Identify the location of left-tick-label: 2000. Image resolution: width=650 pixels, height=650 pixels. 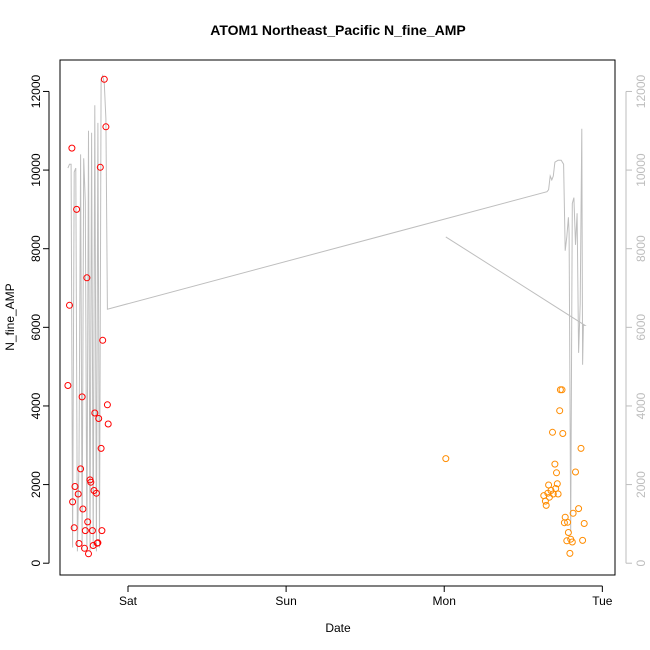
(36, 484).